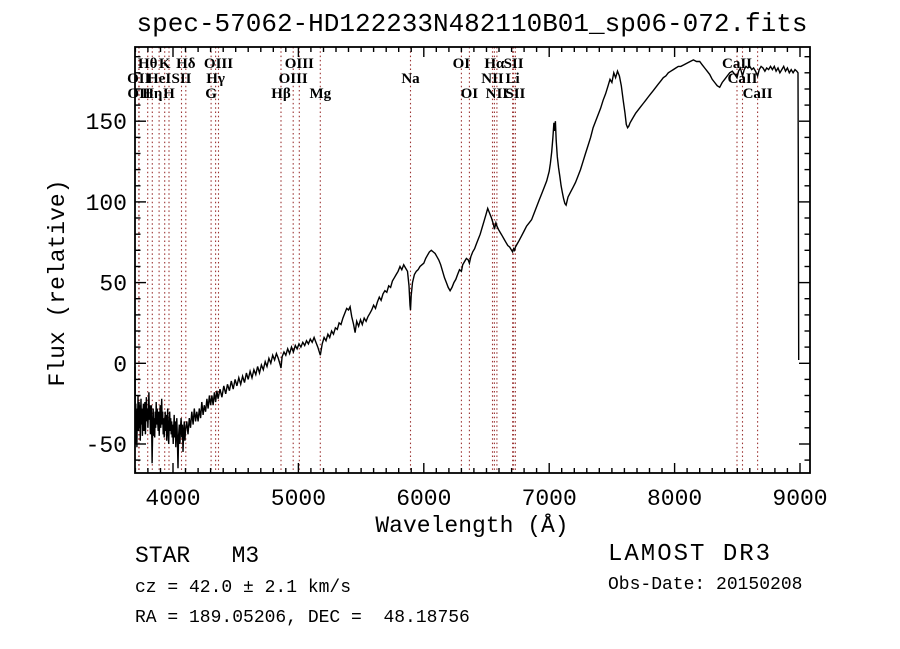 This screenshot has width=900, height=649. What do you see at coordinates (302, 618) in the screenshot?
I see `ra-dec-coordinates: RA = 189.05206, DEC = 48.18756` at bounding box center [302, 618].